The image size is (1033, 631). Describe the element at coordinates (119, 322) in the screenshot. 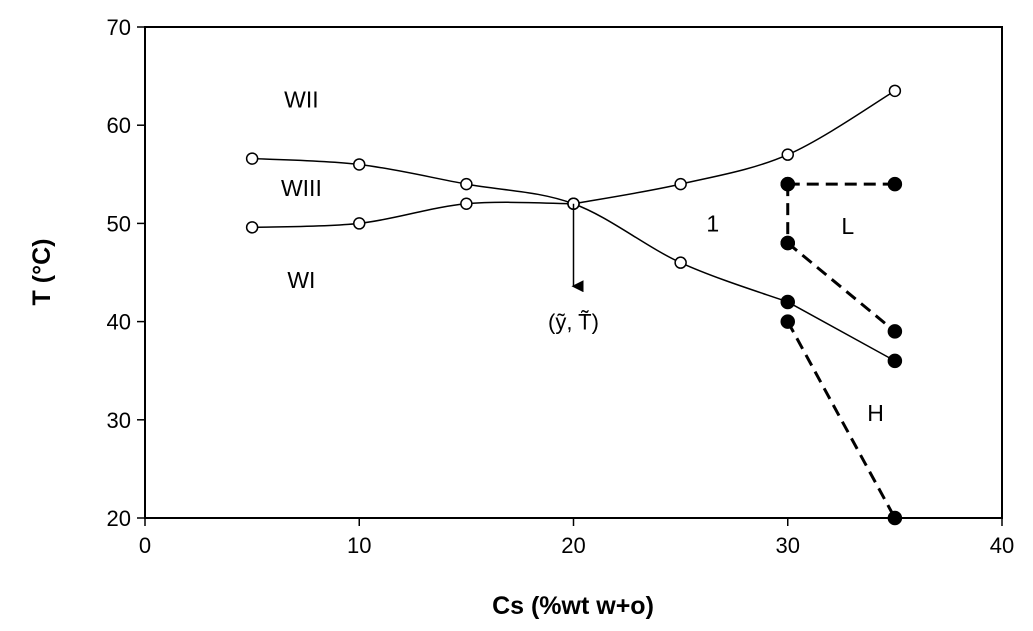

I see `y-tick-label: 40` at that location.